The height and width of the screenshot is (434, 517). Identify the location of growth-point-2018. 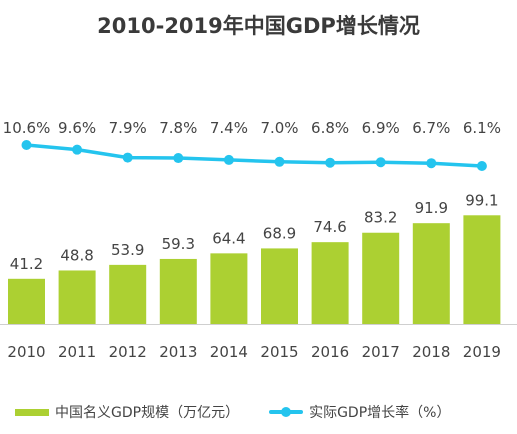
(431, 163).